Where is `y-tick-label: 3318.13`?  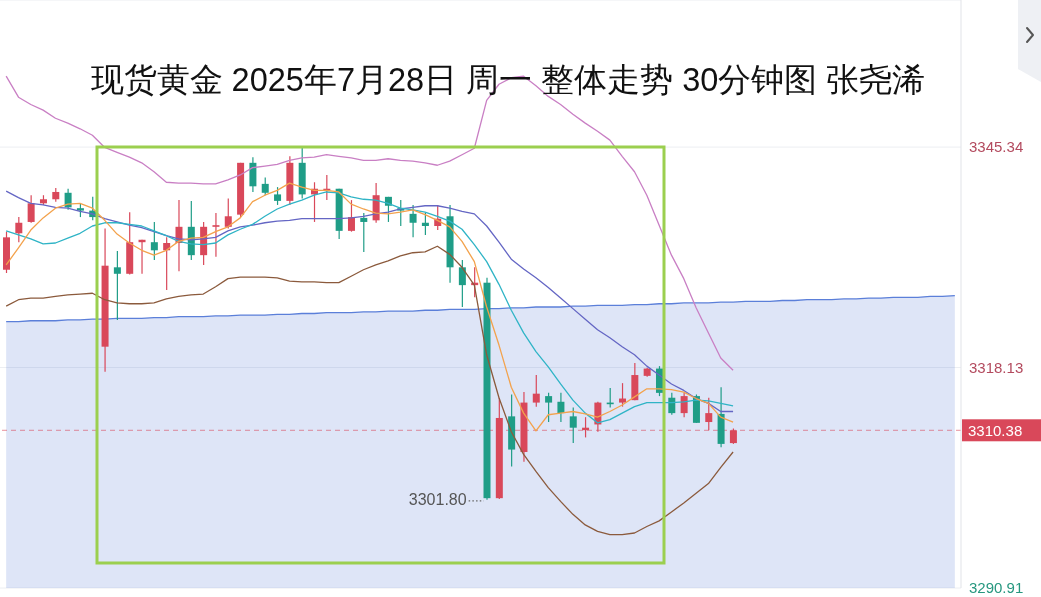 y-tick-label: 3318.13 is located at coordinates (996, 367).